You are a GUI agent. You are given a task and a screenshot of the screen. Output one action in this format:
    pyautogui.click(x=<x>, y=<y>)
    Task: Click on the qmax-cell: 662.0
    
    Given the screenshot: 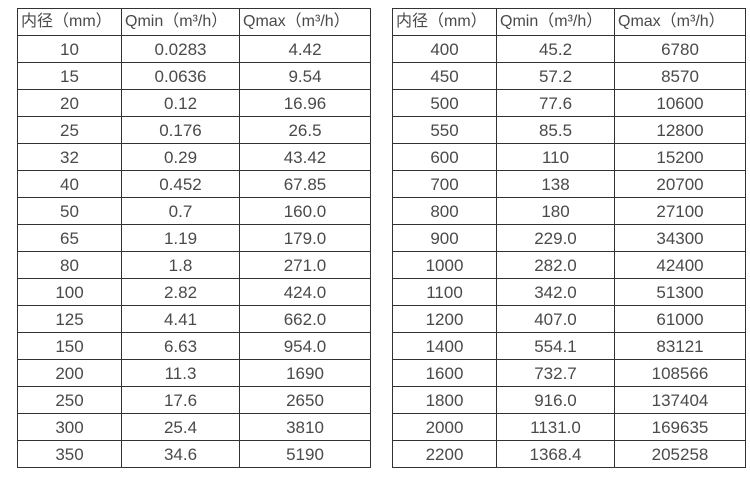 What is the action you would take?
    pyautogui.click(x=305, y=319)
    